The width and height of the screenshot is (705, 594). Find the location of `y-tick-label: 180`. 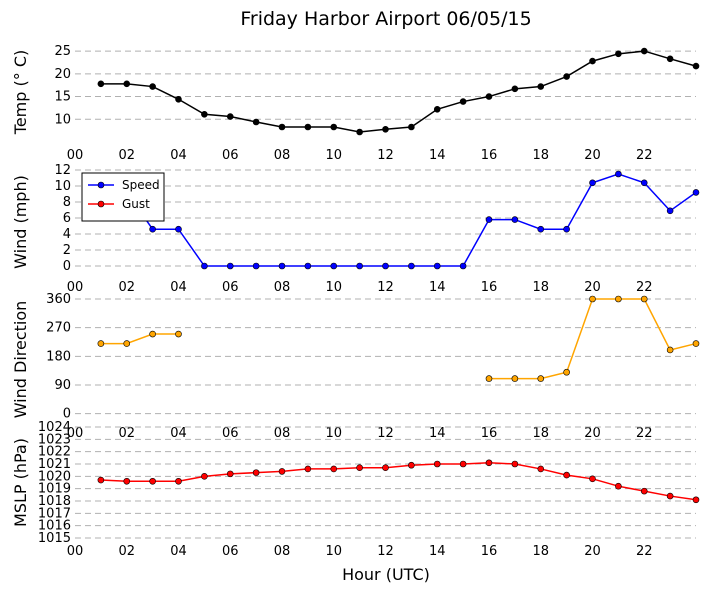

y-tick-label: 180 is located at coordinates (58, 356).